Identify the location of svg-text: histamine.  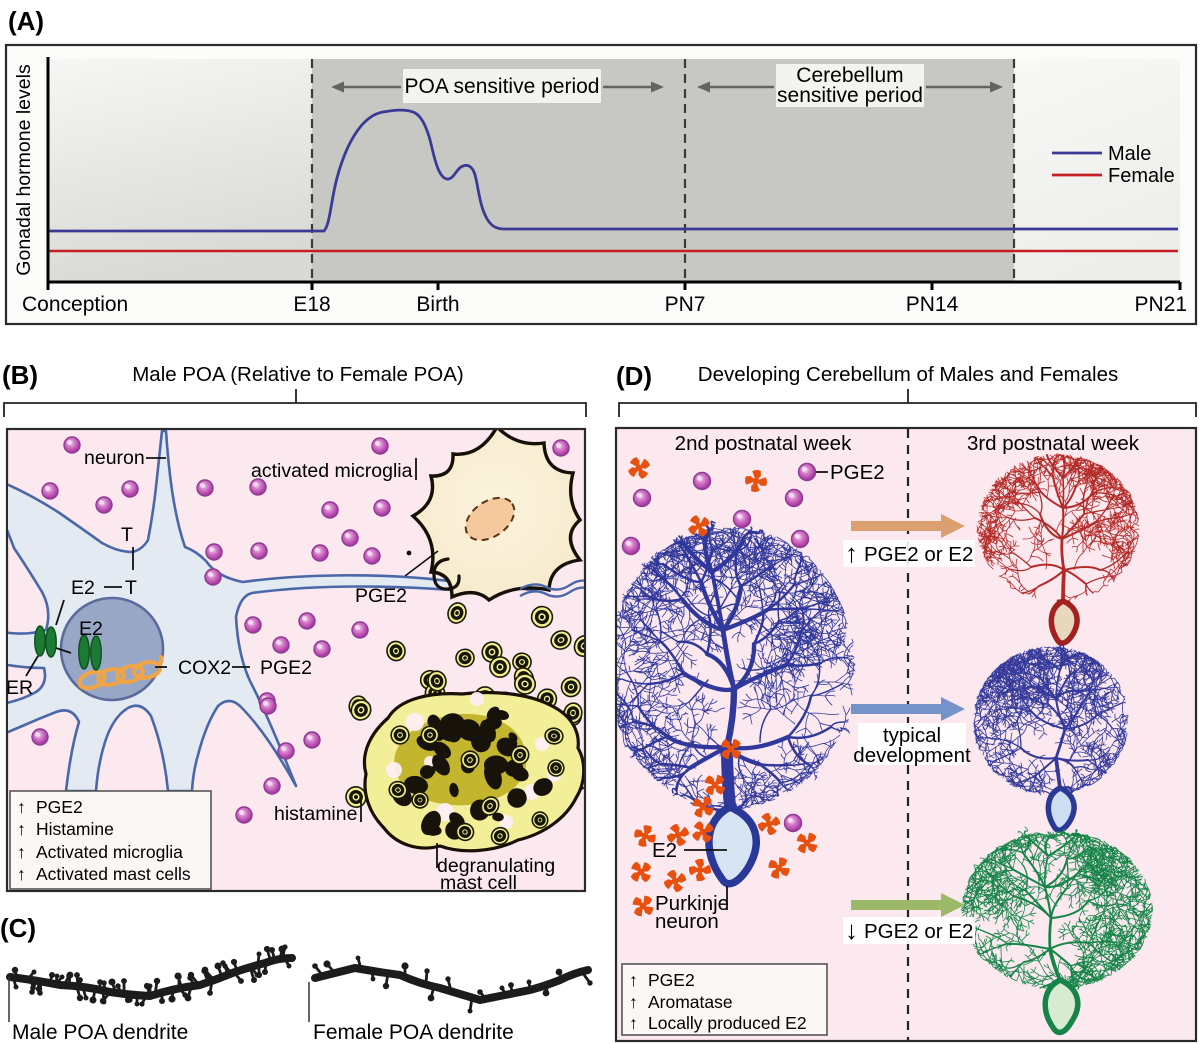
(315, 814).